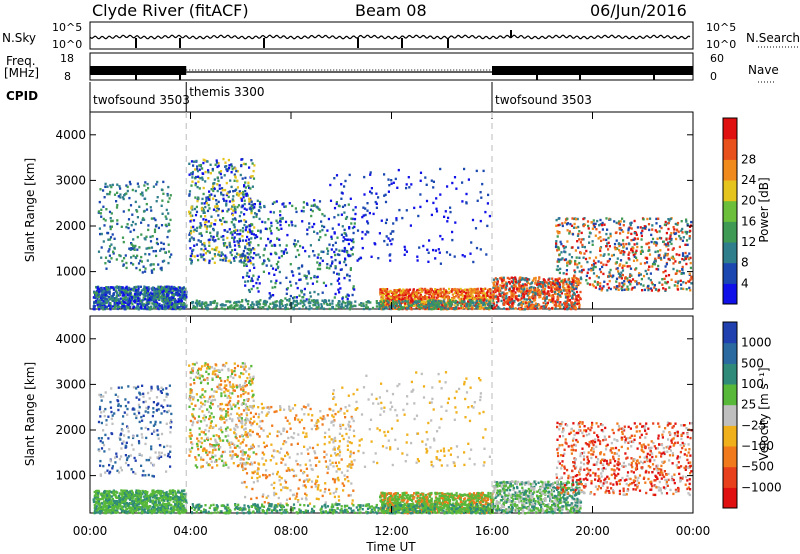  I want to click on nave-tick-bottom: 0, so click(713, 76).